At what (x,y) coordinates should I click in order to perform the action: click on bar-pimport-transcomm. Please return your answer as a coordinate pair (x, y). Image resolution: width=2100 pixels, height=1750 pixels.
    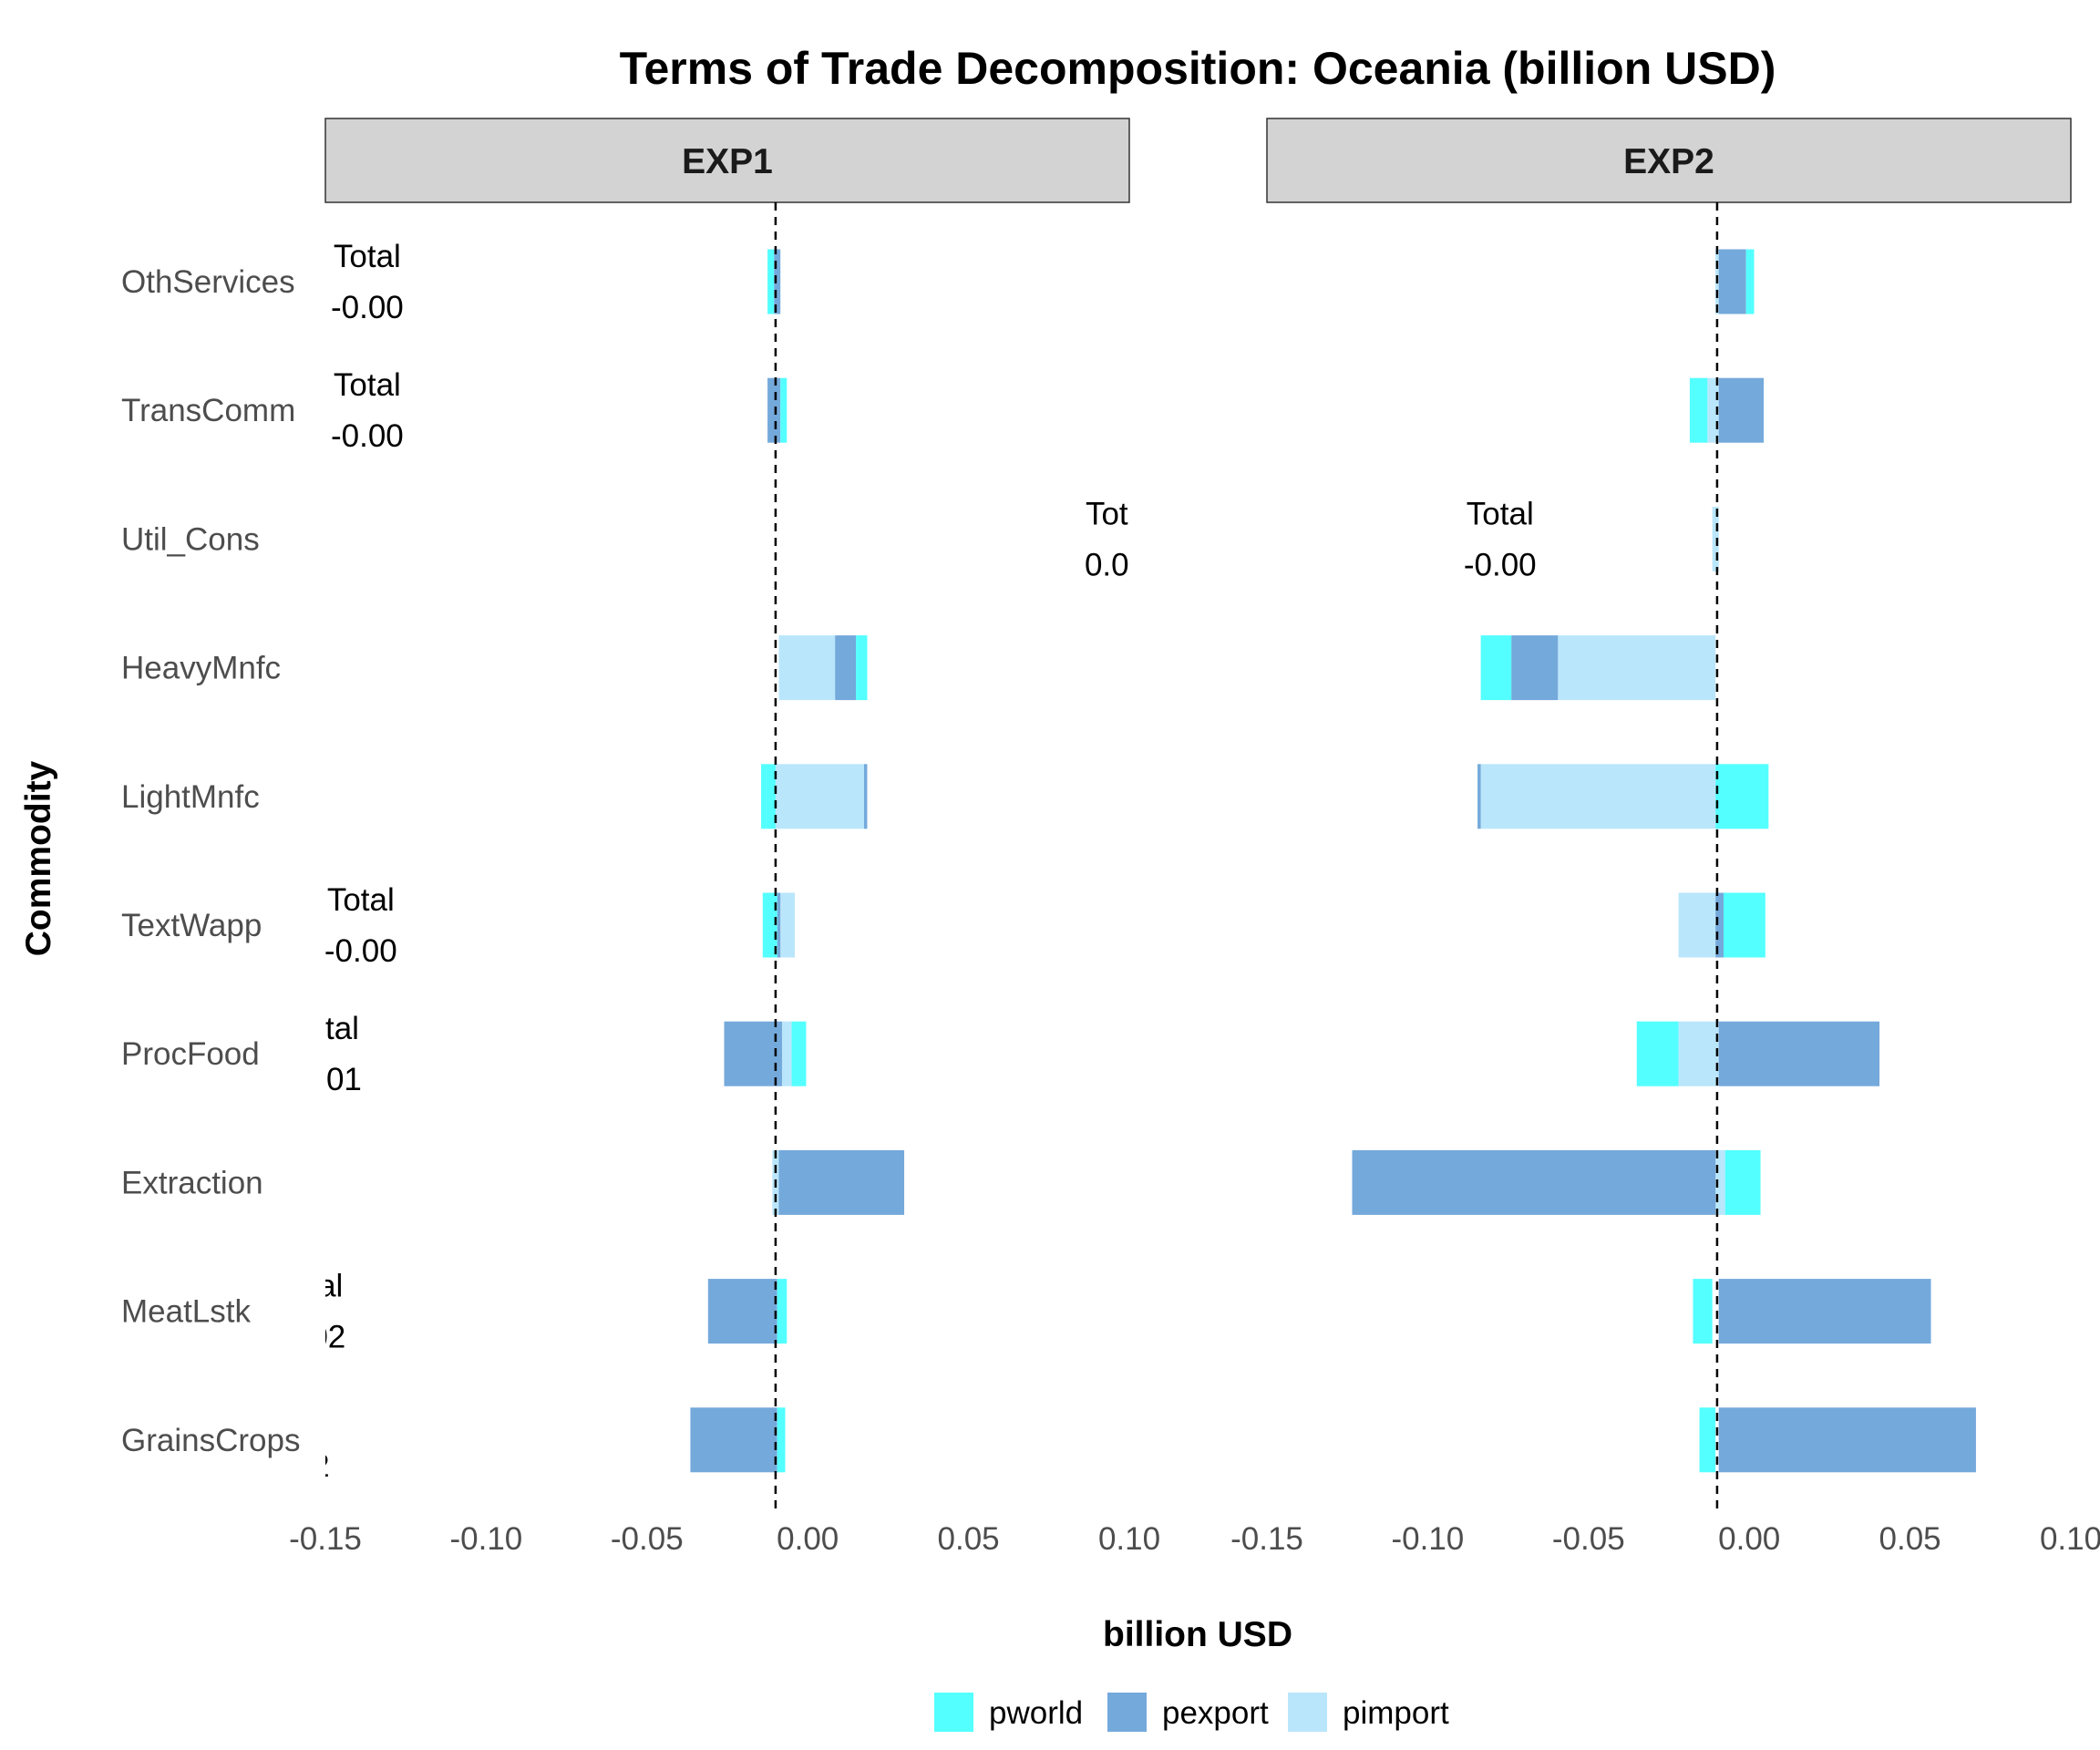
    Looking at the image, I should click on (1713, 410).